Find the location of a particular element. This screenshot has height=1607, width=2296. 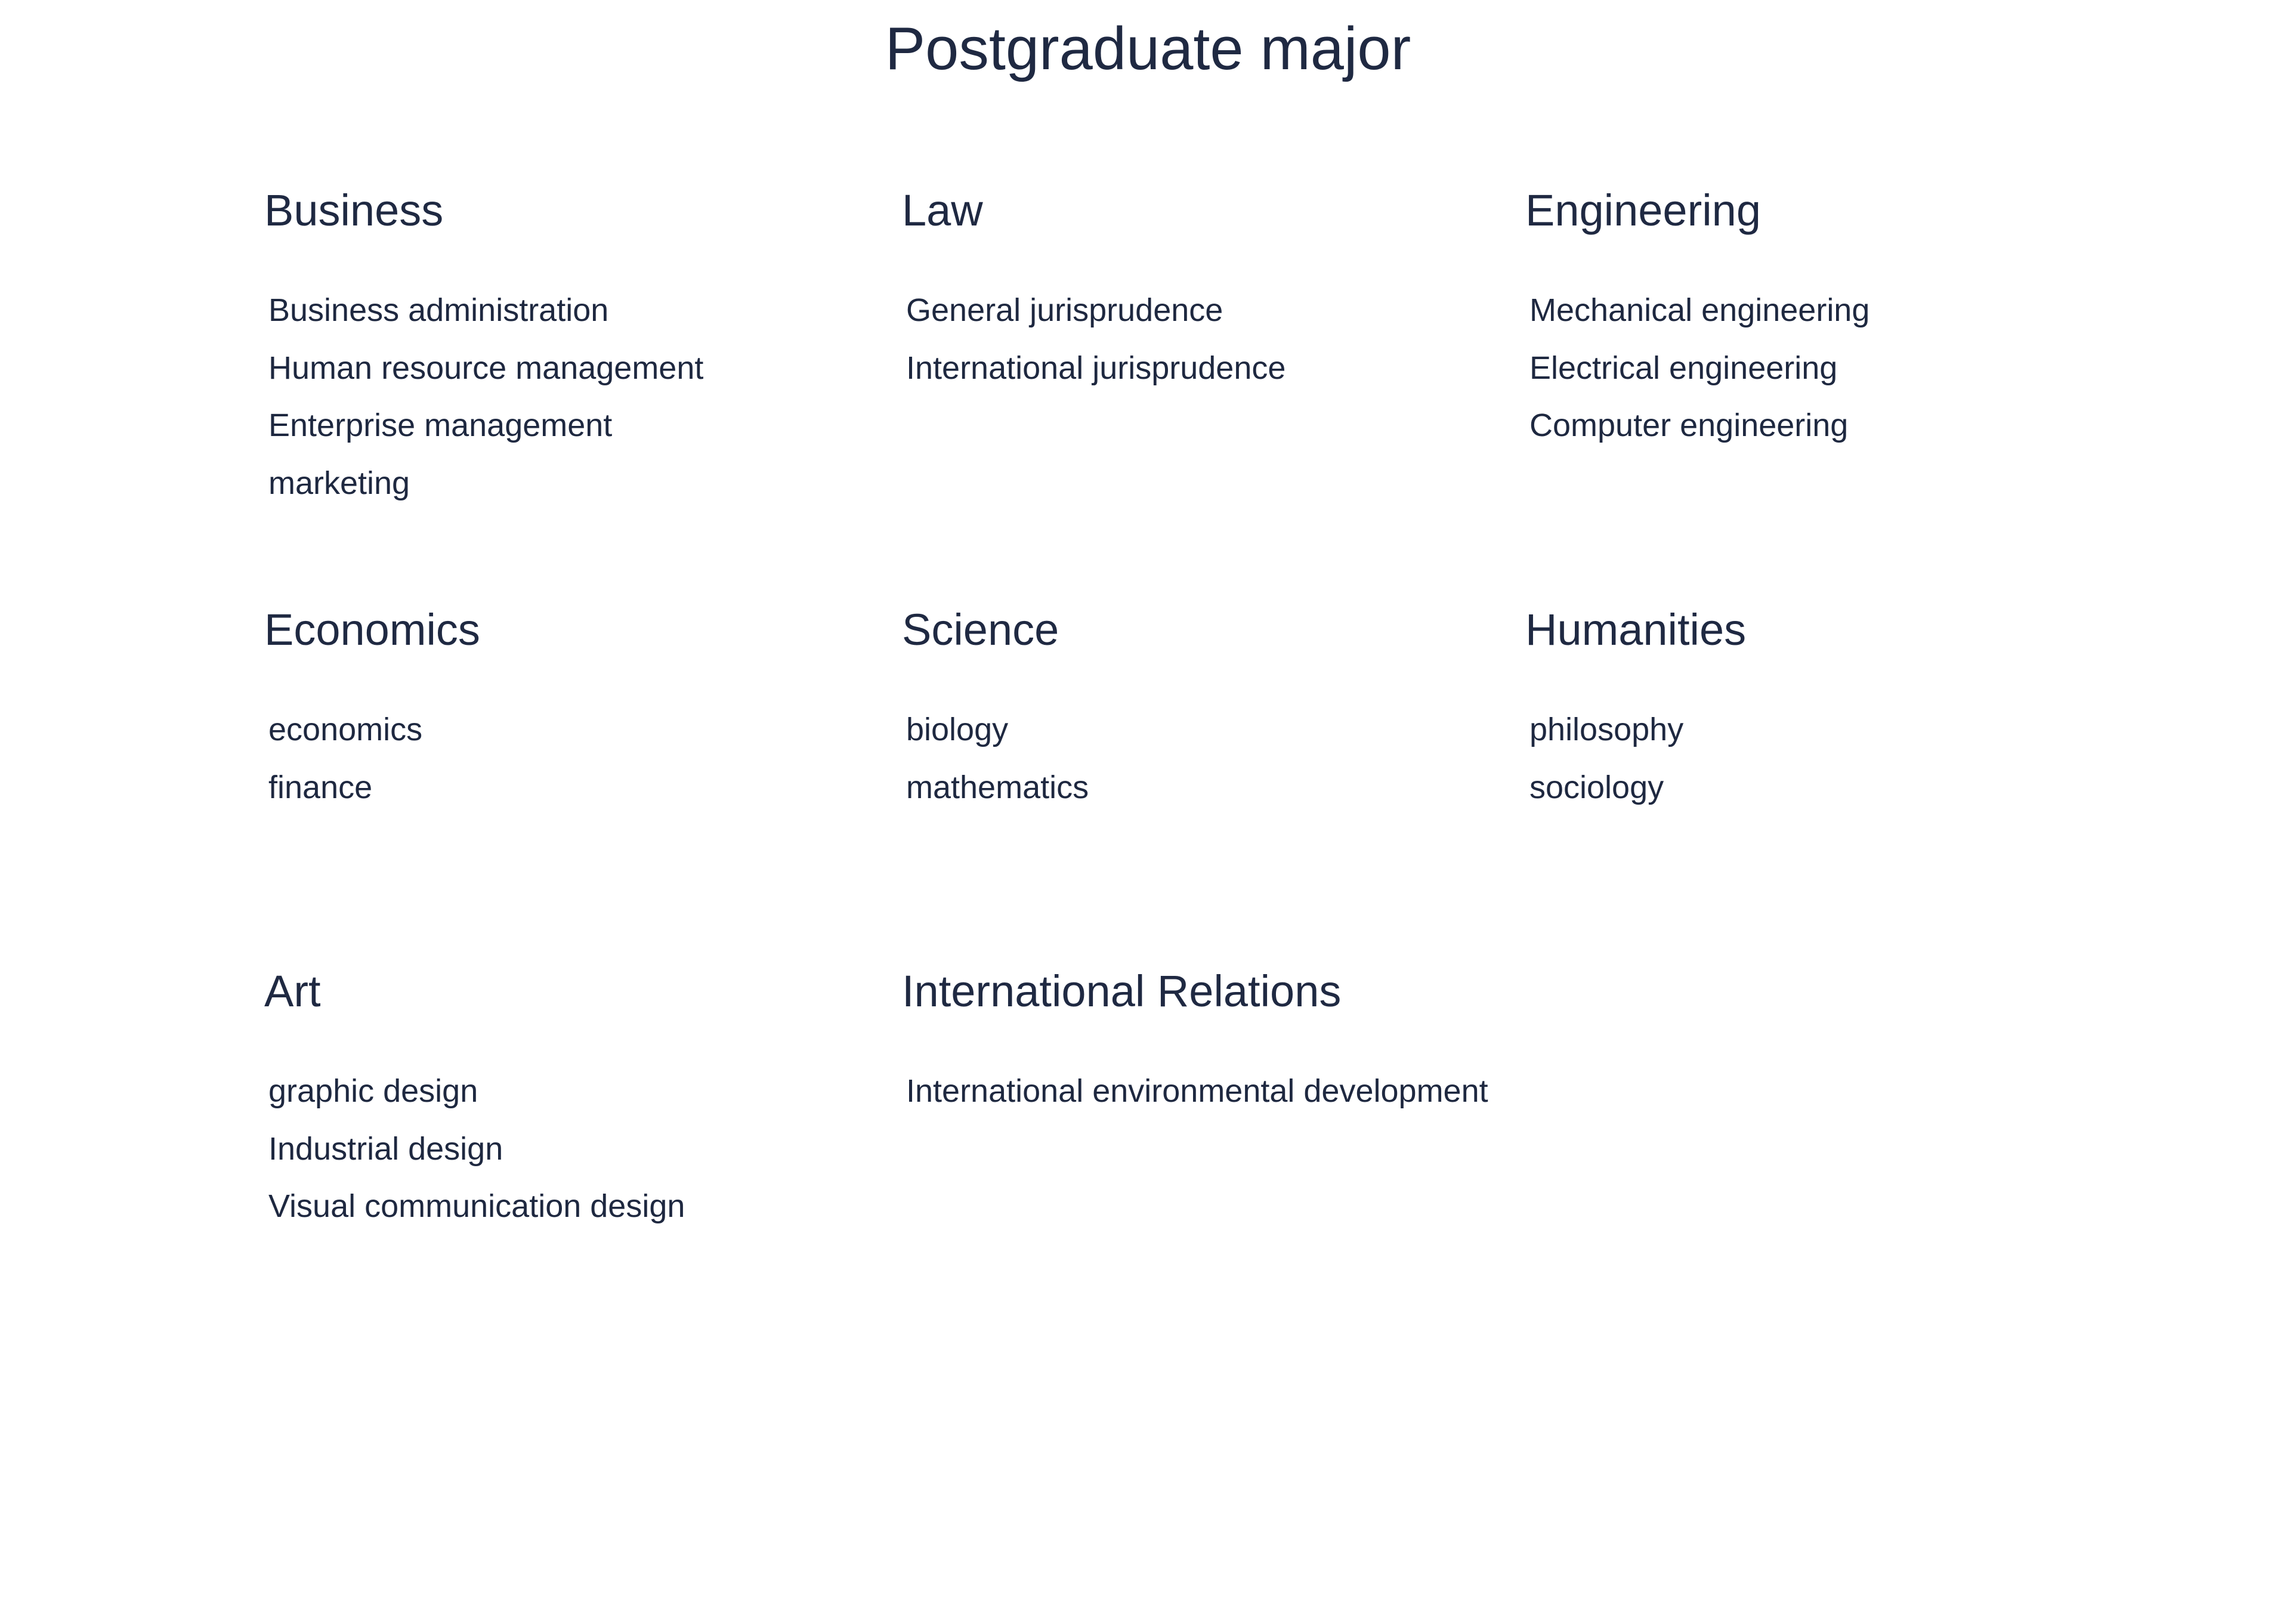

major-item: Computer engineering is located at coordinates (1689, 425).